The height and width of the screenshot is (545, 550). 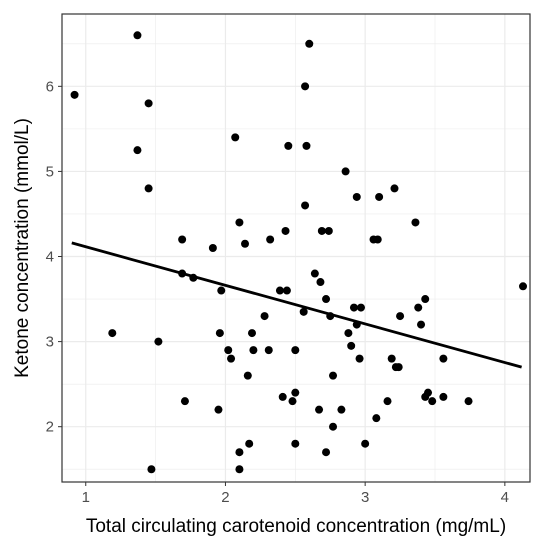 I want to click on x-tick-label: 3, so click(x=365, y=497).